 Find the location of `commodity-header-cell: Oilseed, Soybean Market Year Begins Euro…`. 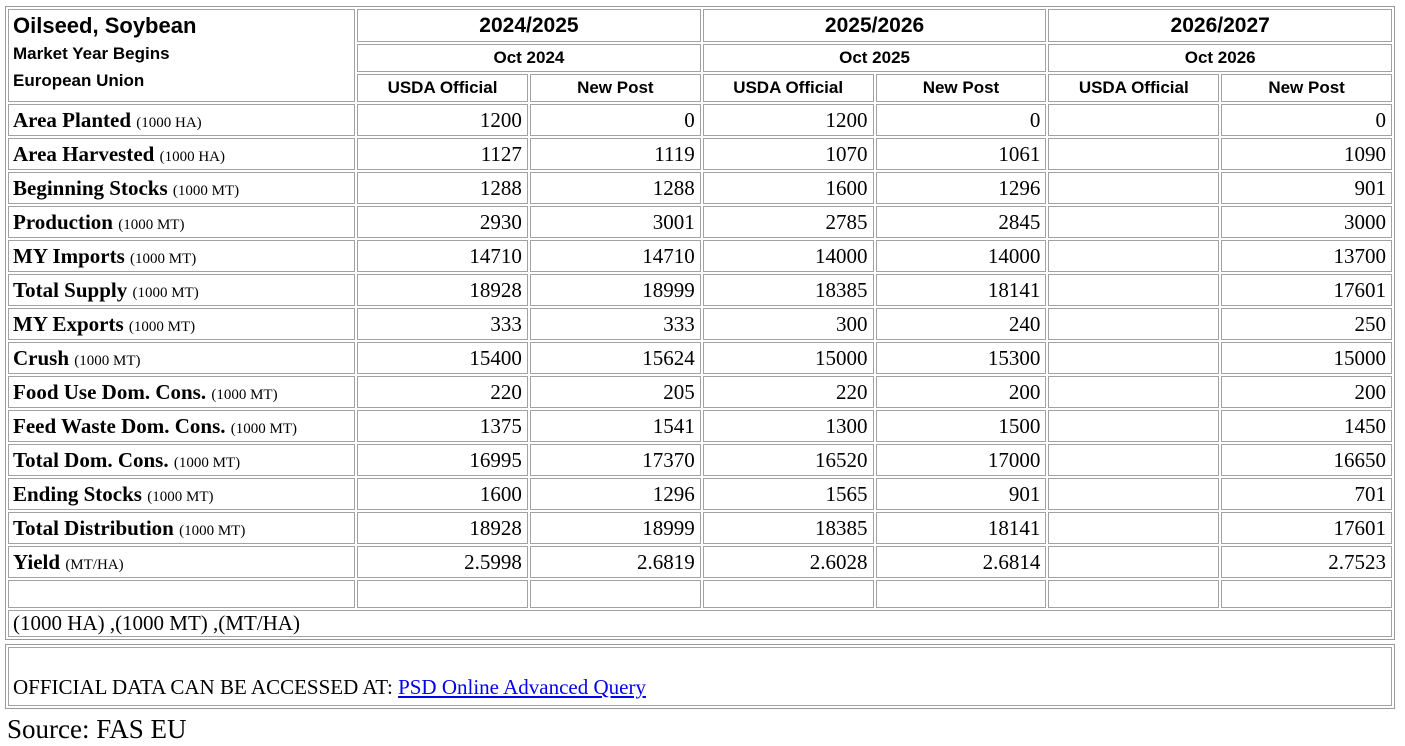

commodity-header-cell: Oilseed, Soybean Market Year Begins Euro… is located at coordinates (182, 55).